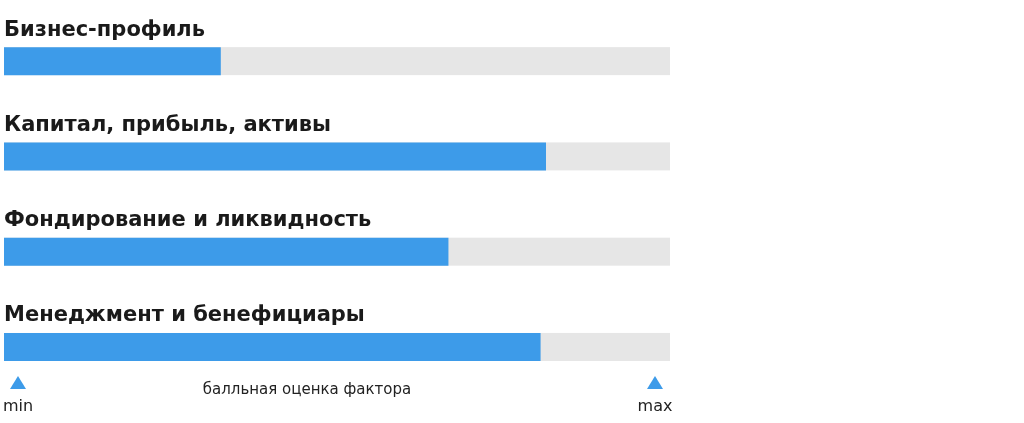 This screenshot has height=423, width=1024. I want to click on text: min, so click(18, 405).